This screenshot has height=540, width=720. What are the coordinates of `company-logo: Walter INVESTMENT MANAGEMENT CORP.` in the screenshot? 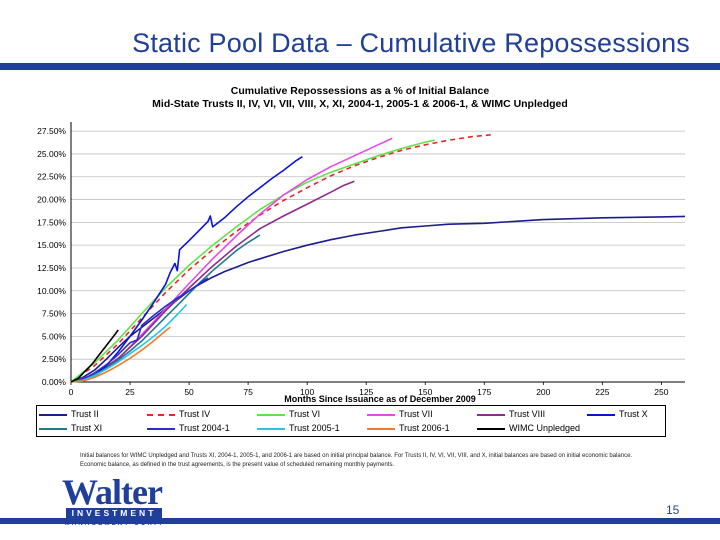 It's located at (117, 499).